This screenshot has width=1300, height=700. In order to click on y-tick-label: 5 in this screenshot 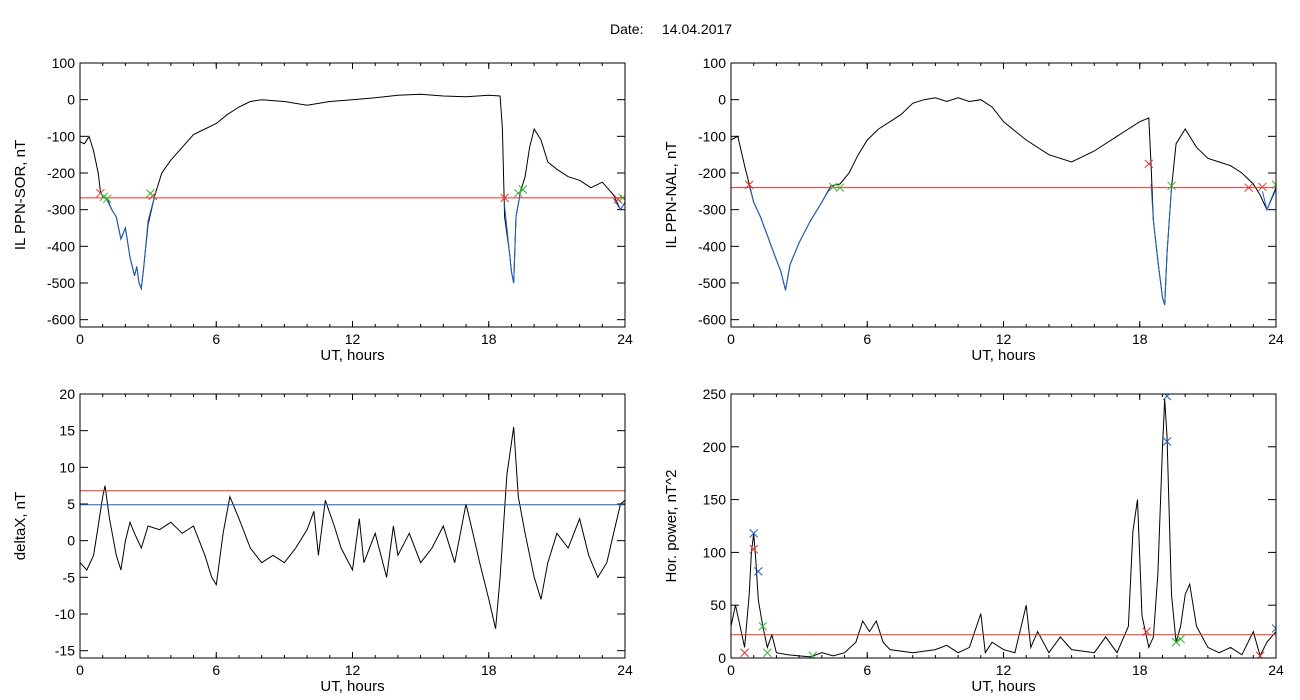, I will do `click(71, 504)`.